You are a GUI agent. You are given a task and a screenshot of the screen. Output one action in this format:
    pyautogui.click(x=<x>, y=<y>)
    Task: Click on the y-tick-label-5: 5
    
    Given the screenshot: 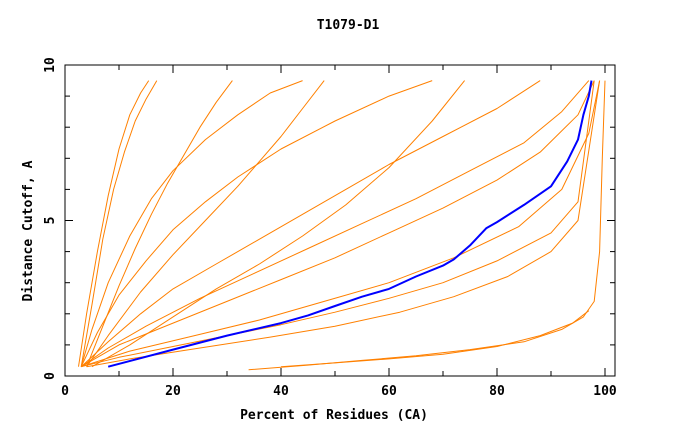 What is the action you would take?
    pyautogui.click(x=50, y=221)
    